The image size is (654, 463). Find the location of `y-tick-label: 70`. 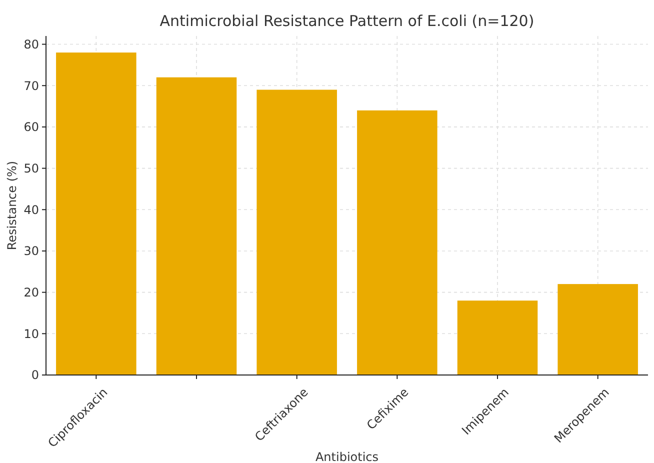

y-tick-label: 70 is located at coordinates (31, 85).